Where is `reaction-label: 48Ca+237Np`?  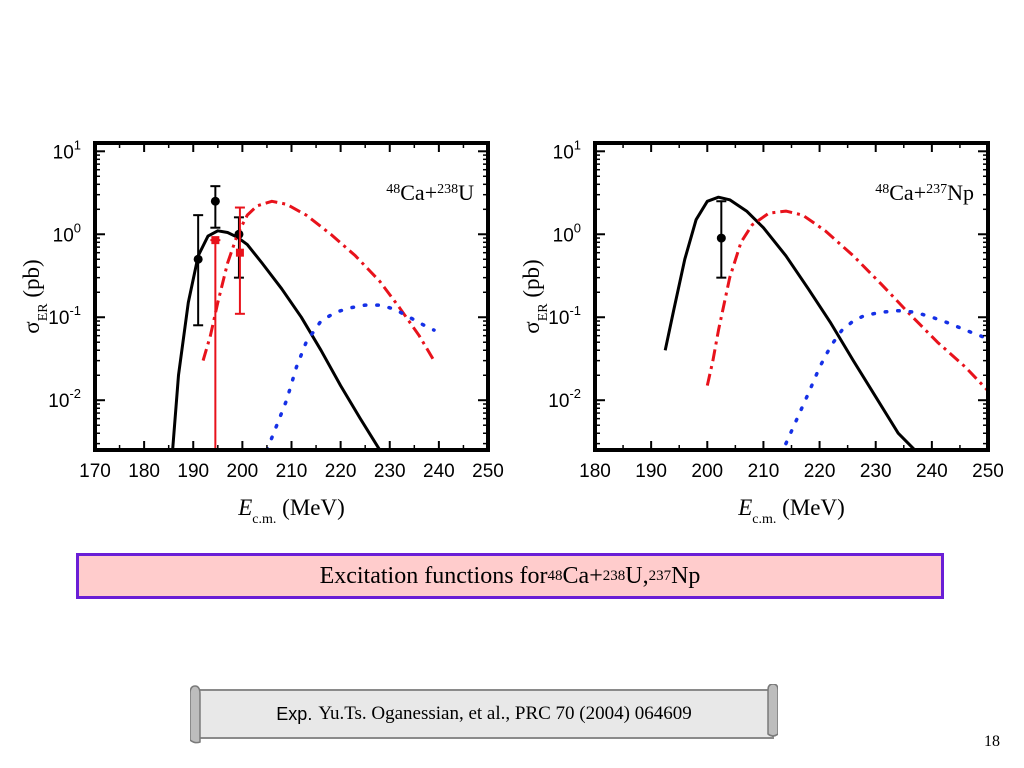
reaction-label: 48Ca+237Np is located at coordinates (924, 192).